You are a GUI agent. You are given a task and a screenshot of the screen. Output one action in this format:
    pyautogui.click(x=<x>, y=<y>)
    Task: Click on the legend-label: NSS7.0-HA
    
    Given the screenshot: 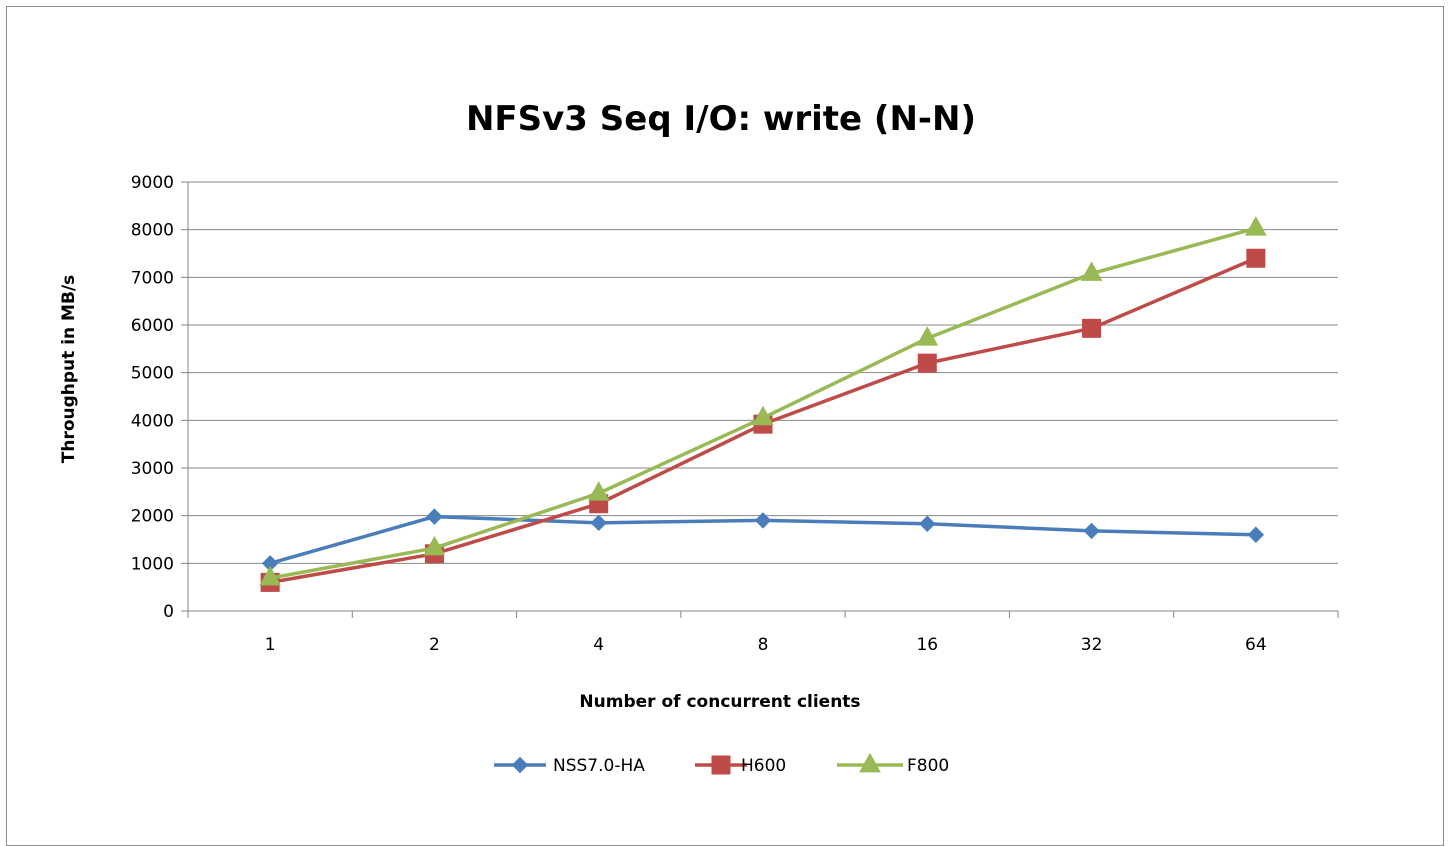 What is the action you would take?
    pyautogui.click(x=599, y=766)
    